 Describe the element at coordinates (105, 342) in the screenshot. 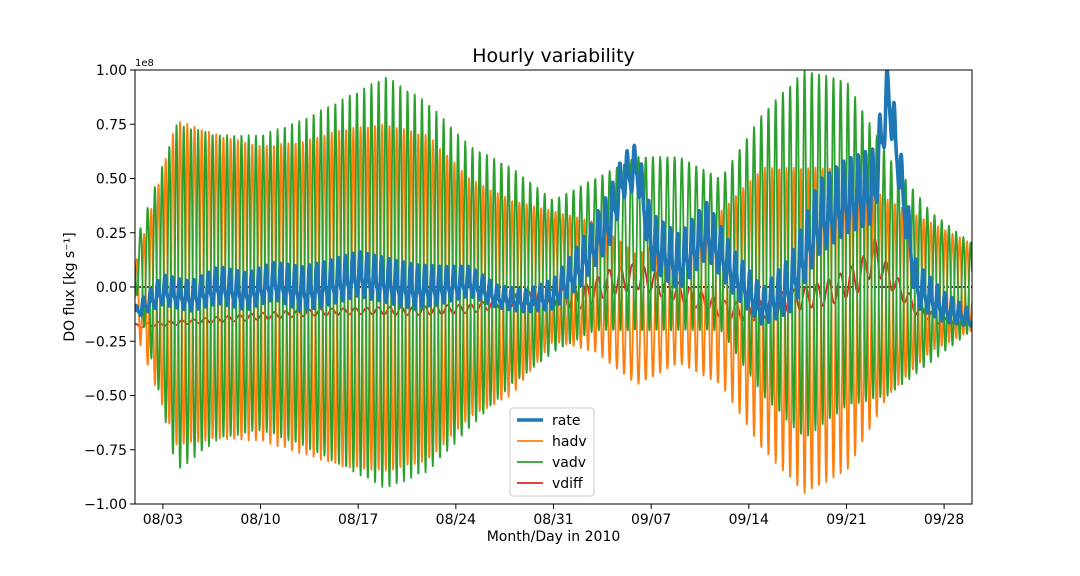

I see `y-tick-label: −0.25` at that location.